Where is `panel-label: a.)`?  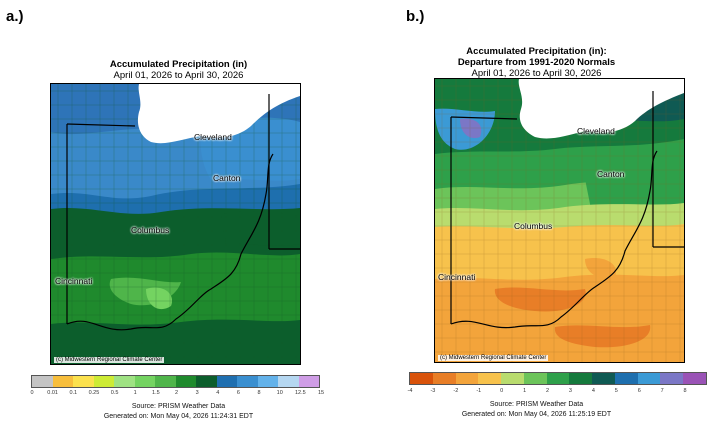
panel-label: a.) is located at coordinates (15, 16).